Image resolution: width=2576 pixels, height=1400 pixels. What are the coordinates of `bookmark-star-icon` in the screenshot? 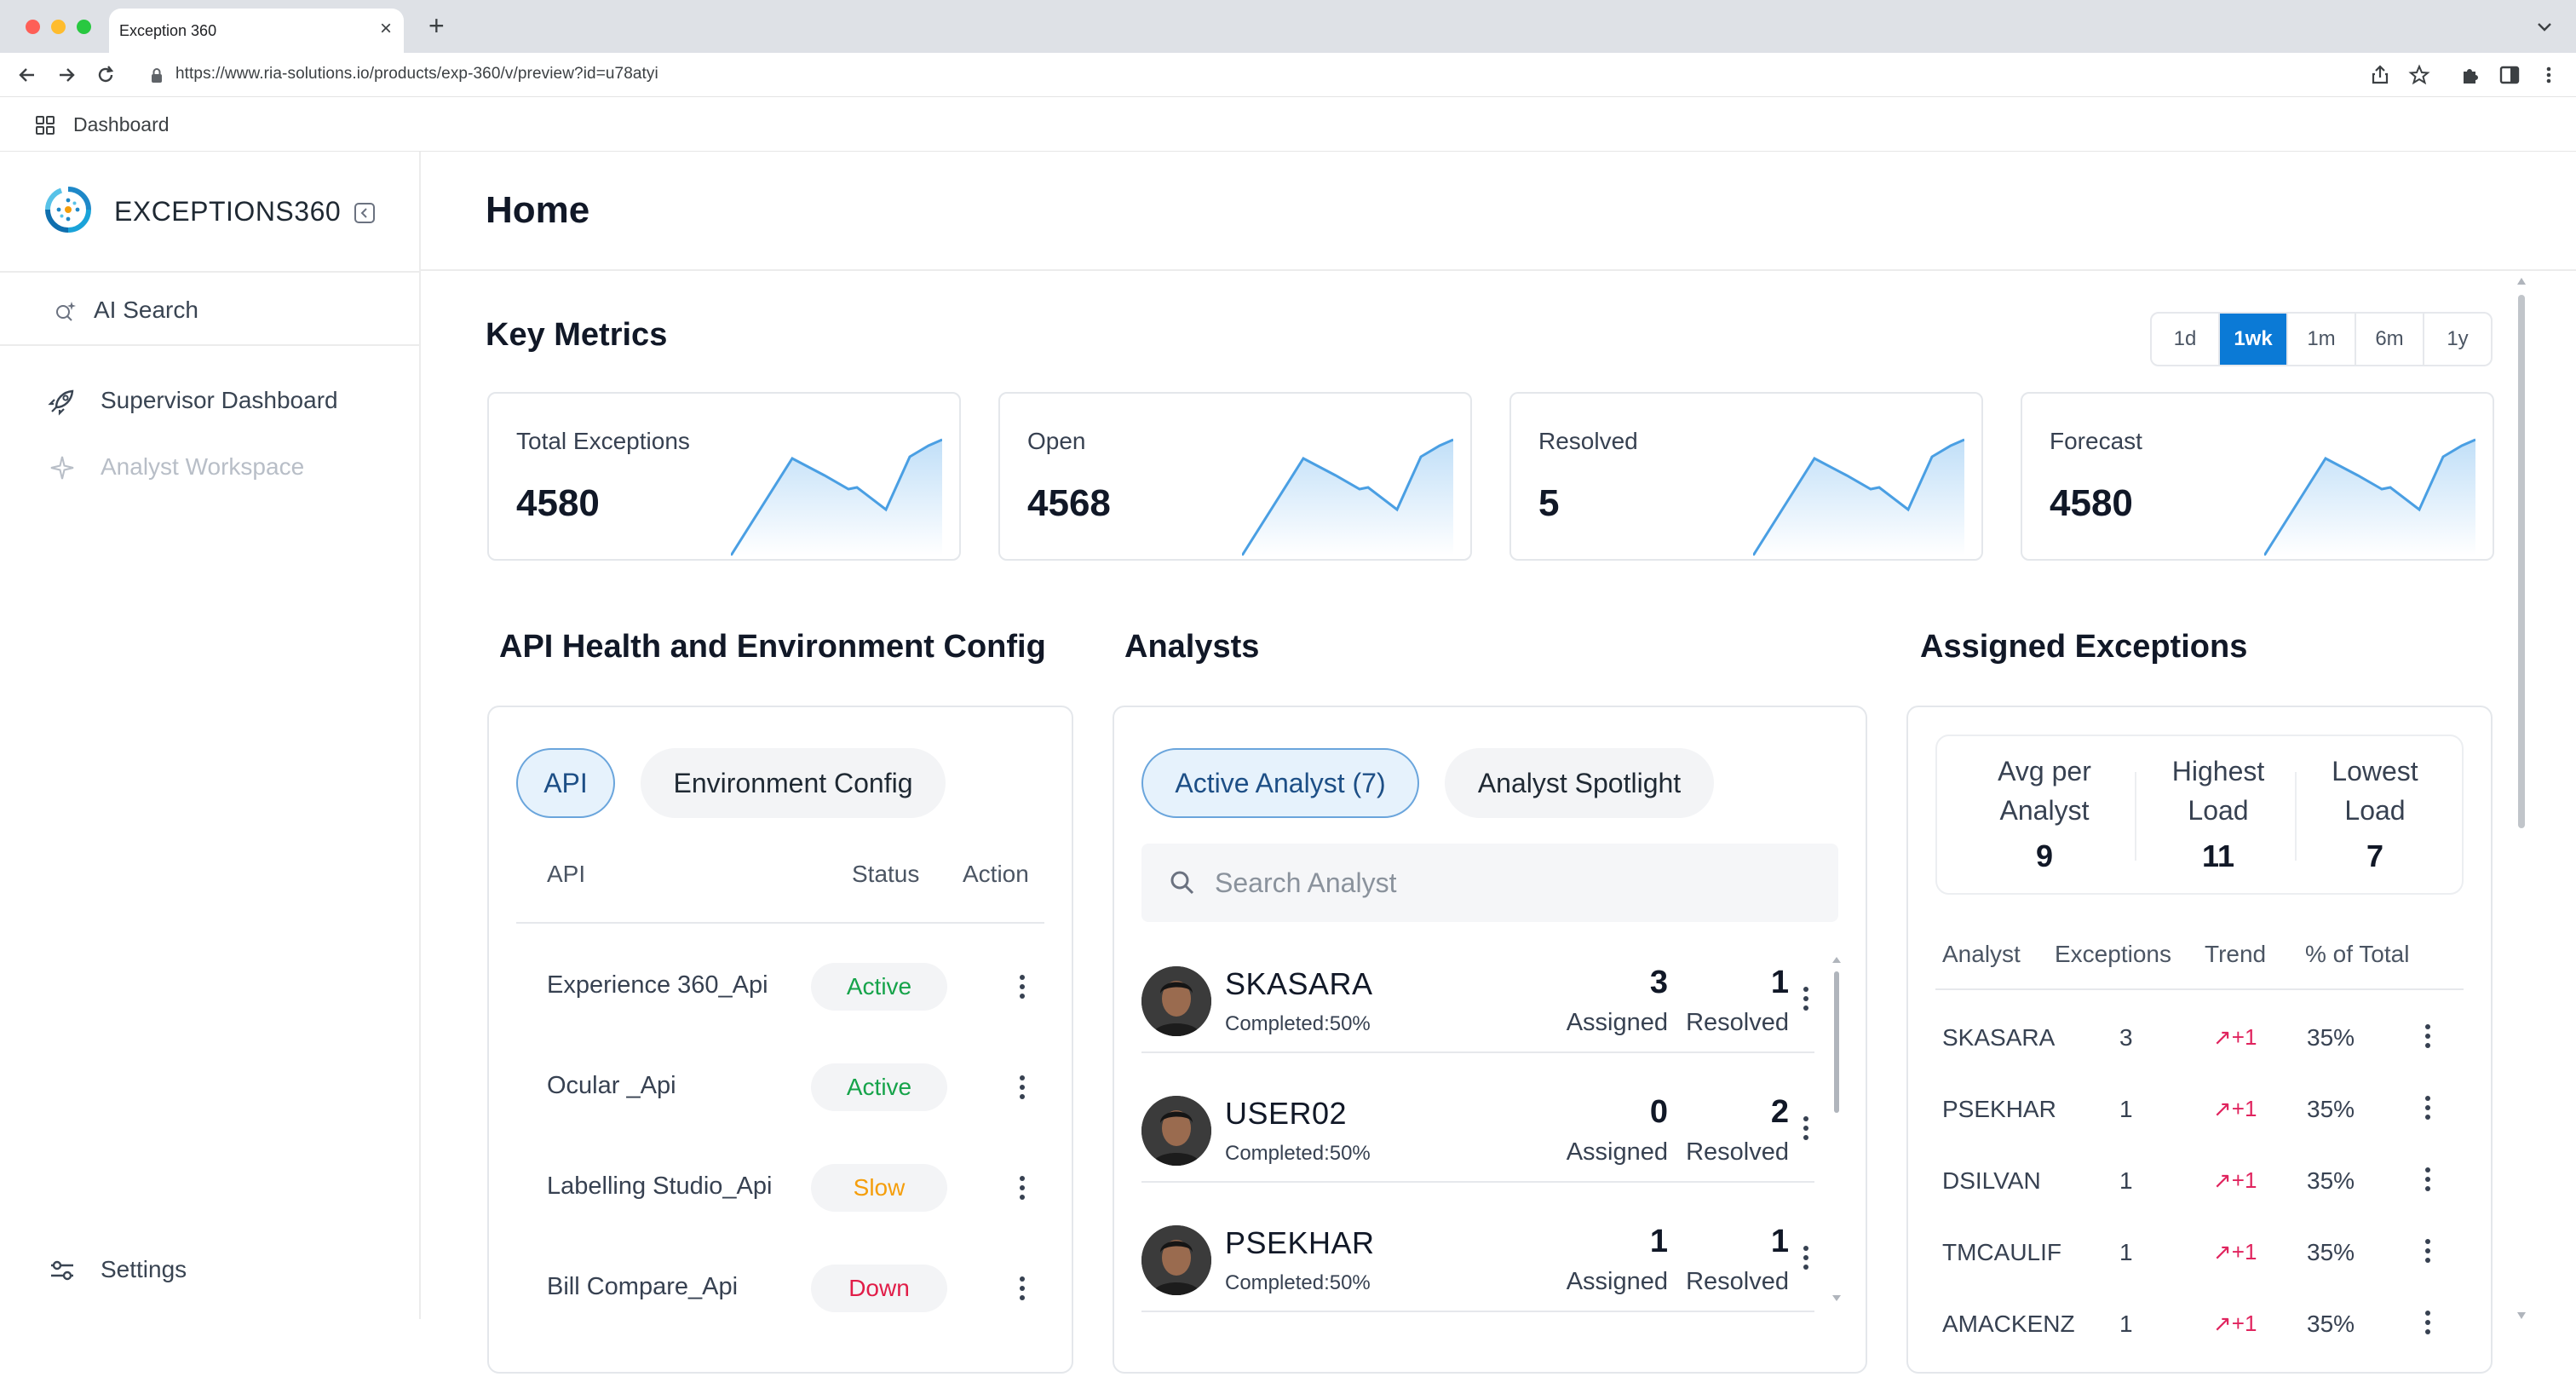 It's located at (2419, 75).